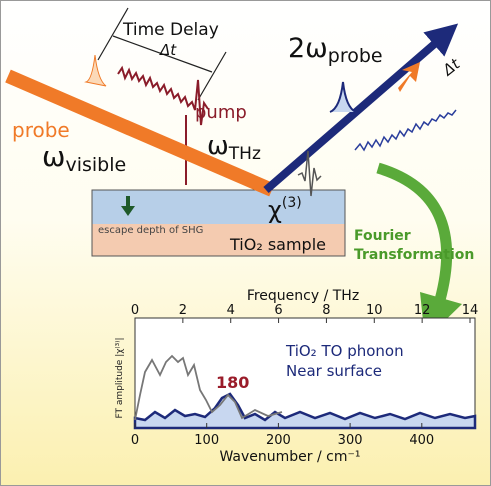  What do you see at coordinates (470, 310) in the screenshot?
I see `top-tick-label: 14` at bounding box center [470, 310].